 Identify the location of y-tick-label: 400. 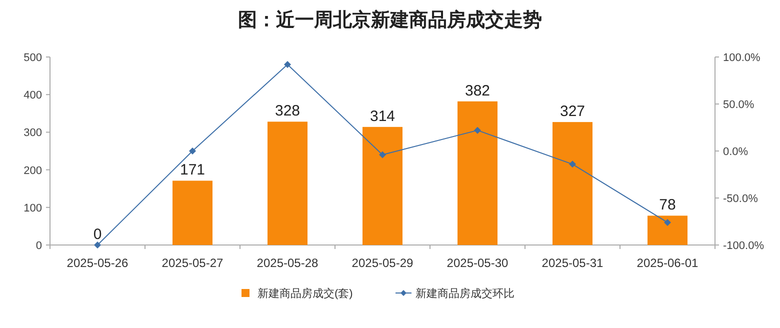
(33, 96).